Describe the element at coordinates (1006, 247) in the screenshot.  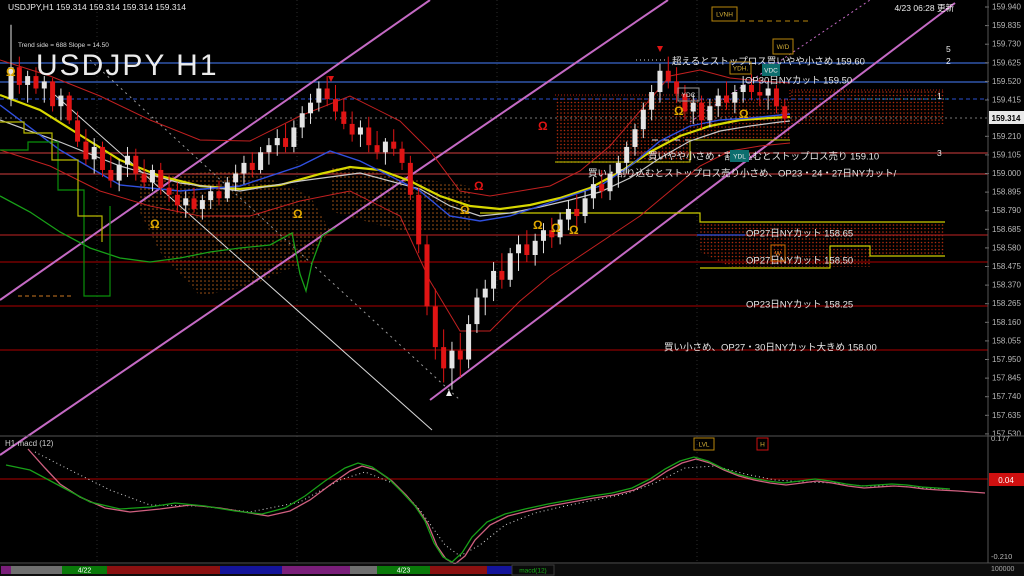
I see `axis-tick-label: 158.580` at that location.